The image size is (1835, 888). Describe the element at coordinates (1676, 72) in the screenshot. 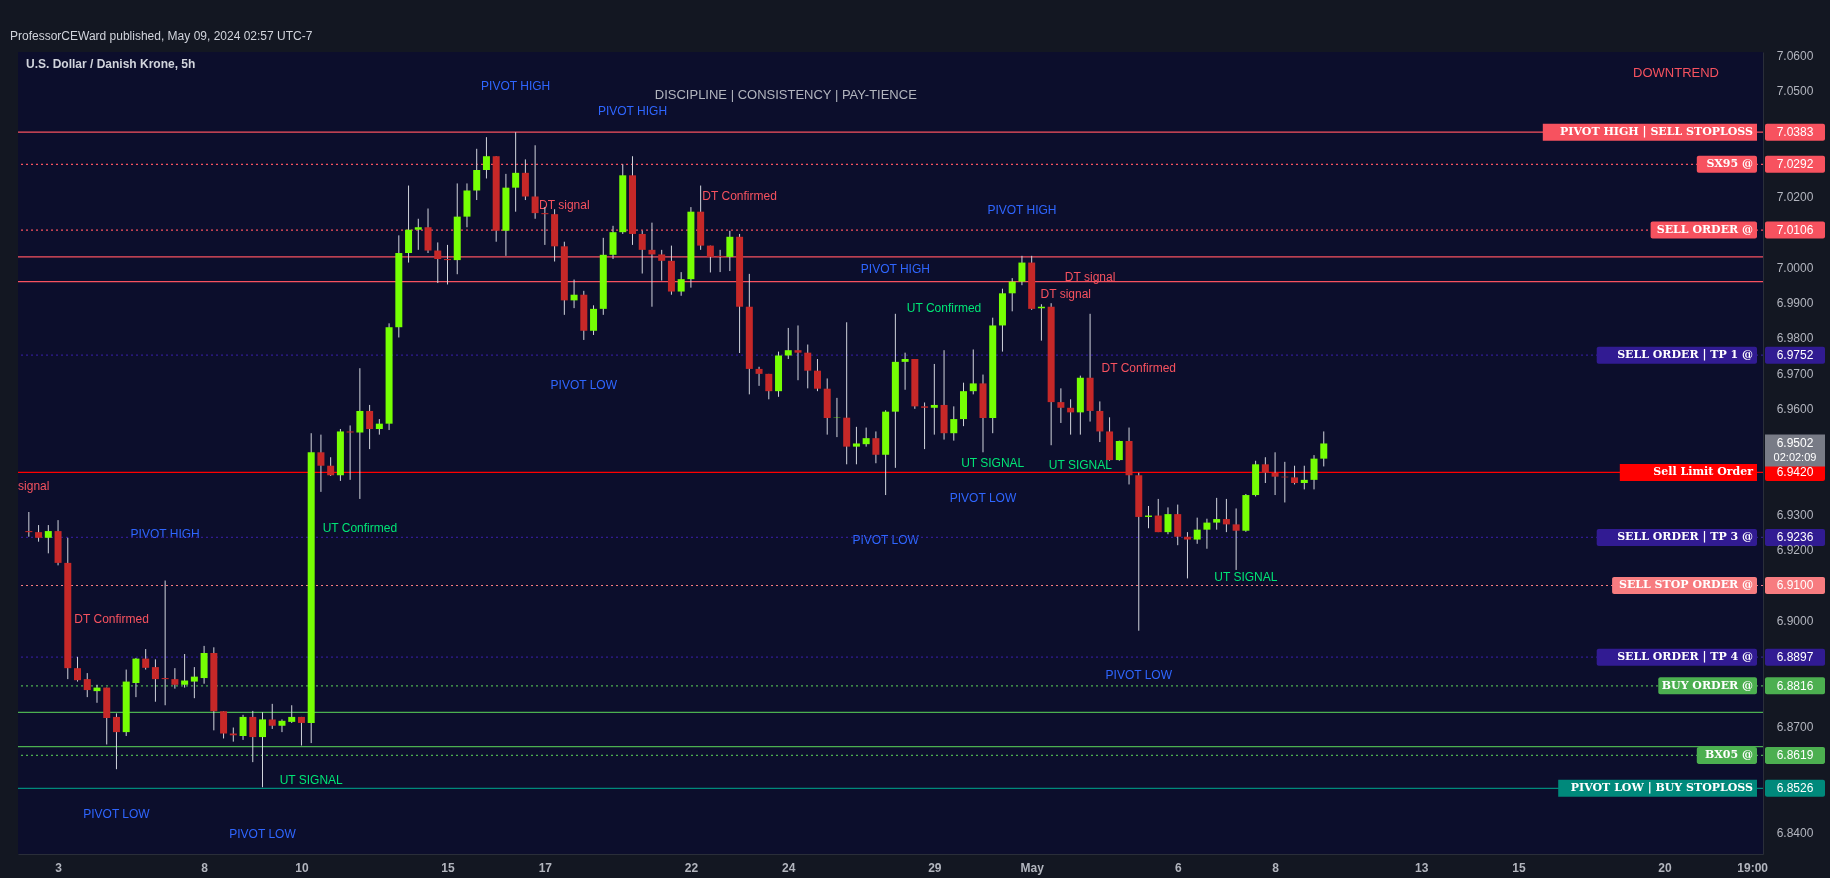

I see `annotation: DOWNTREND` at that location.